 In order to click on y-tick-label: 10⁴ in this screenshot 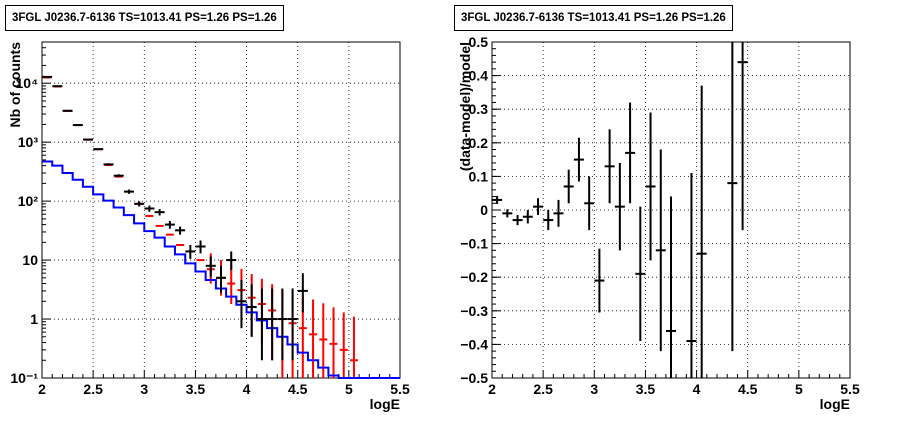, I will do `click(27, 83)`.